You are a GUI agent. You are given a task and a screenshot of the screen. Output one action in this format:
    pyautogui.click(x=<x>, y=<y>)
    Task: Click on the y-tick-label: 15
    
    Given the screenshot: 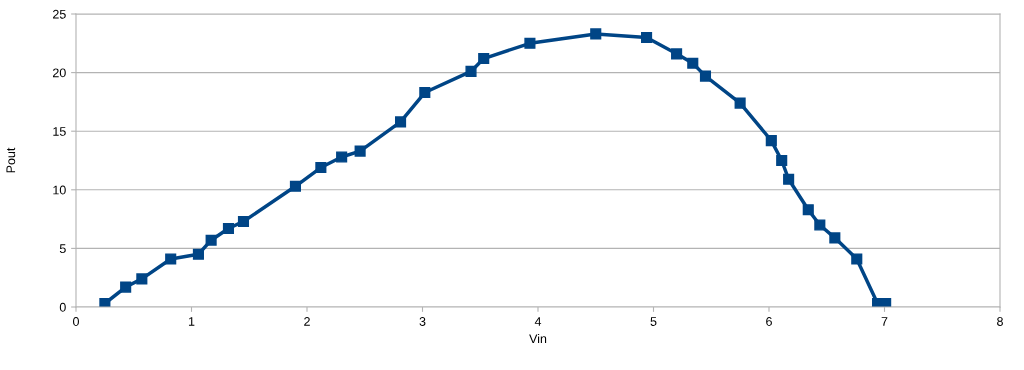 What is the action you would take?
    pyautogui.click(x=59, y=131)
    